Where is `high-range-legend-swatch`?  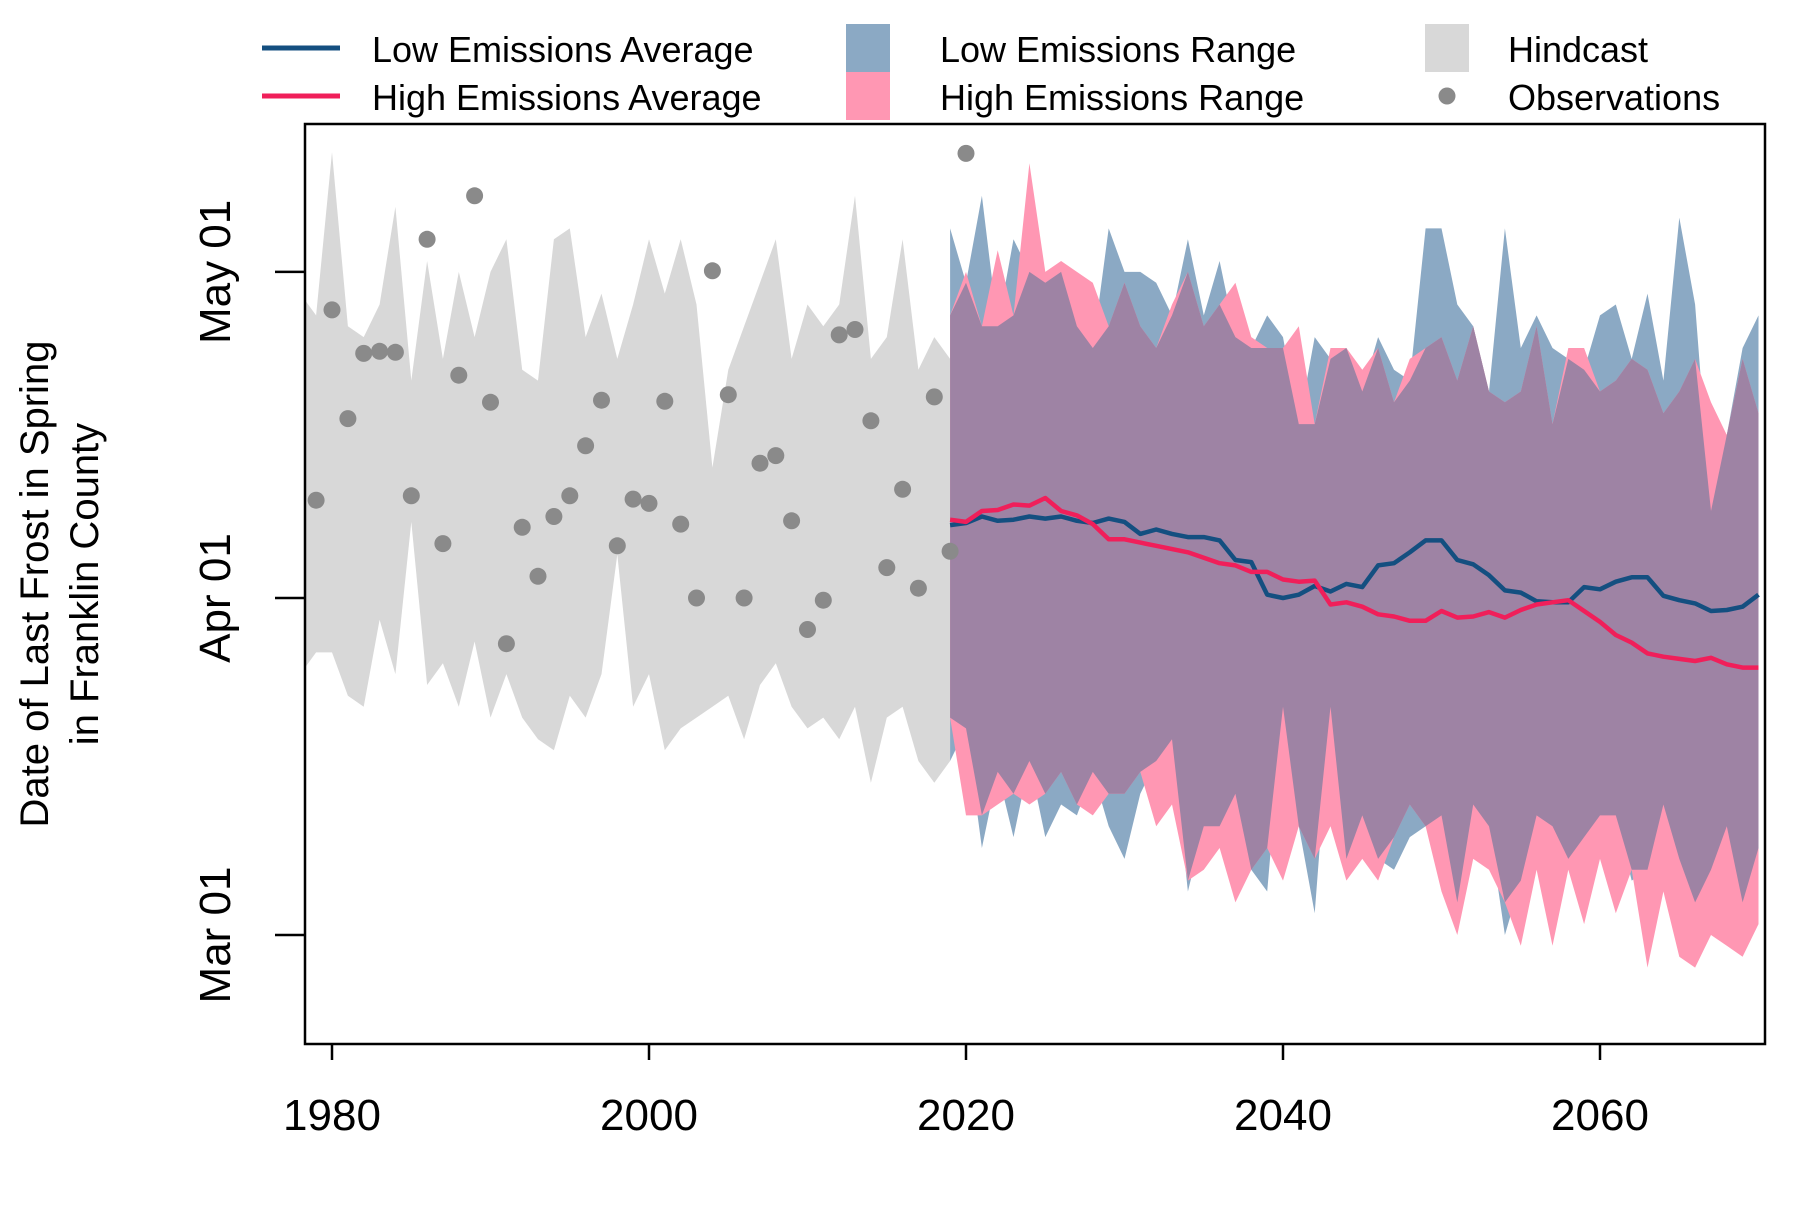
high-range-legend-swatch is located at coordinates (868, 96).